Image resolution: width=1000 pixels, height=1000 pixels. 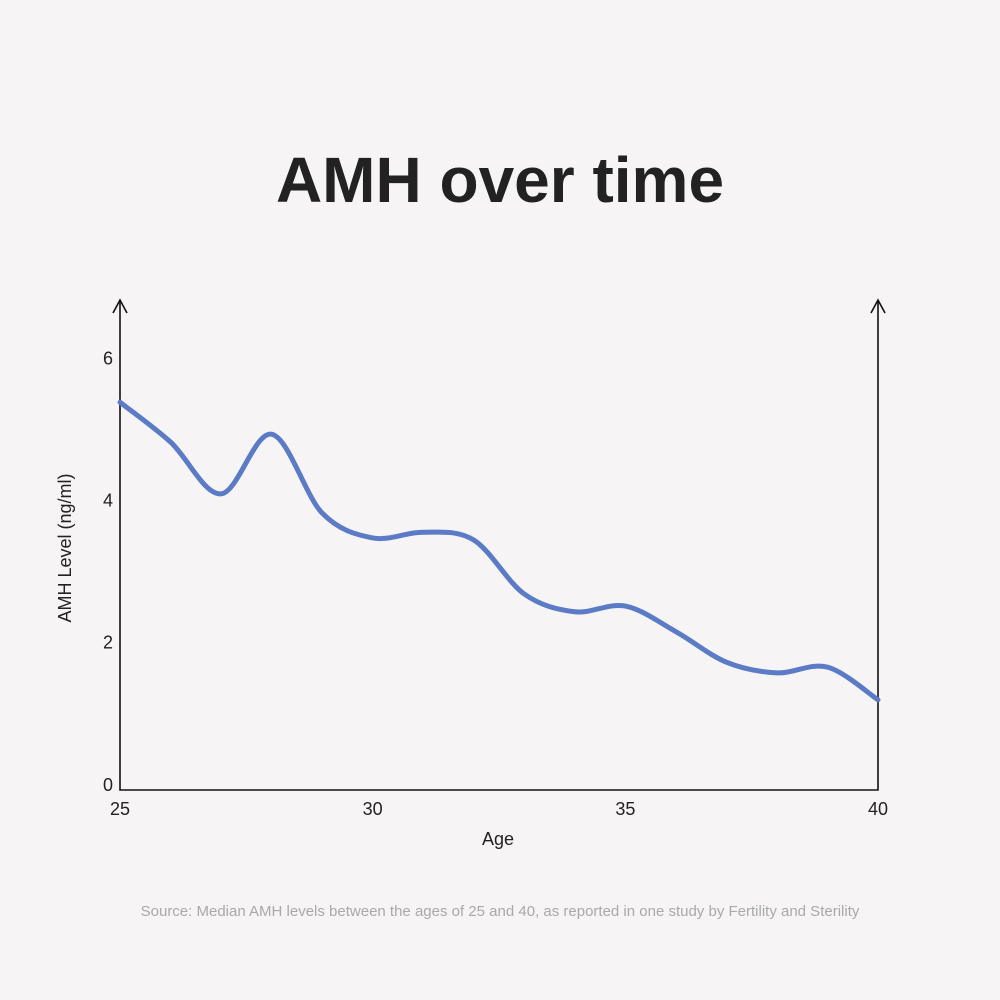 What do you see at coordinates (373, 809) in the screenshot?
I see `x-tick-label: 30` at bounding box center [373, 809].